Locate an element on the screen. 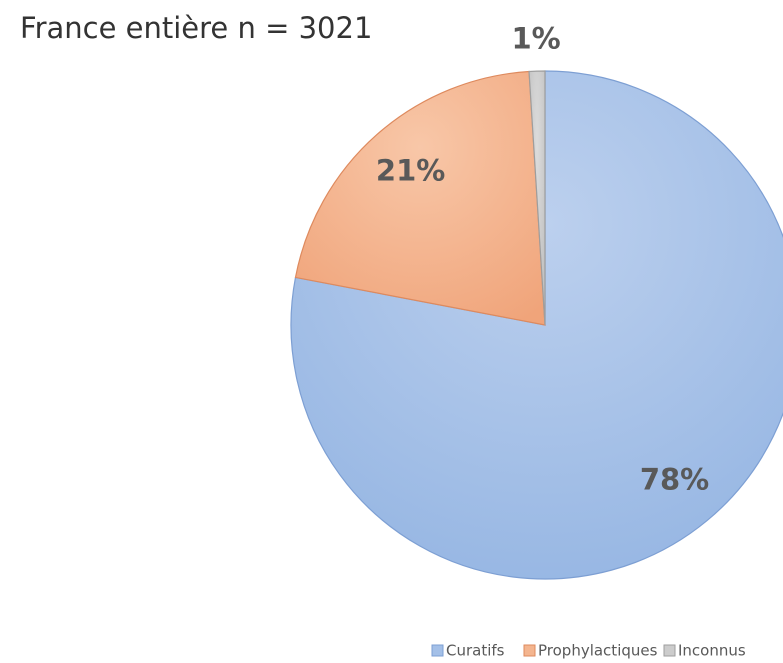 Image resolution: width=783 pixels, height=663 pixels. value-label: 78% is located at coordinates (674, 480).